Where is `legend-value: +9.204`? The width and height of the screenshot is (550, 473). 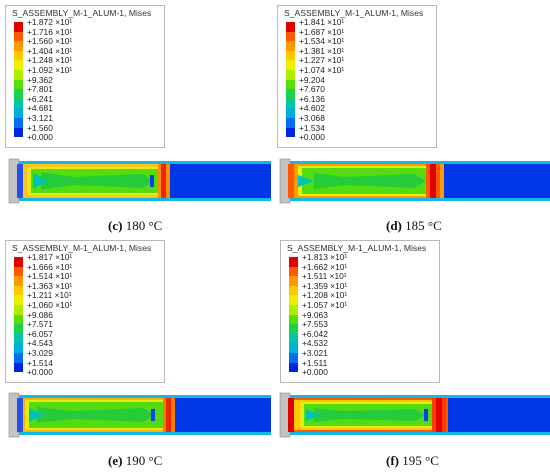
legend-value: +9.204 is located at coordinates (312, 79).